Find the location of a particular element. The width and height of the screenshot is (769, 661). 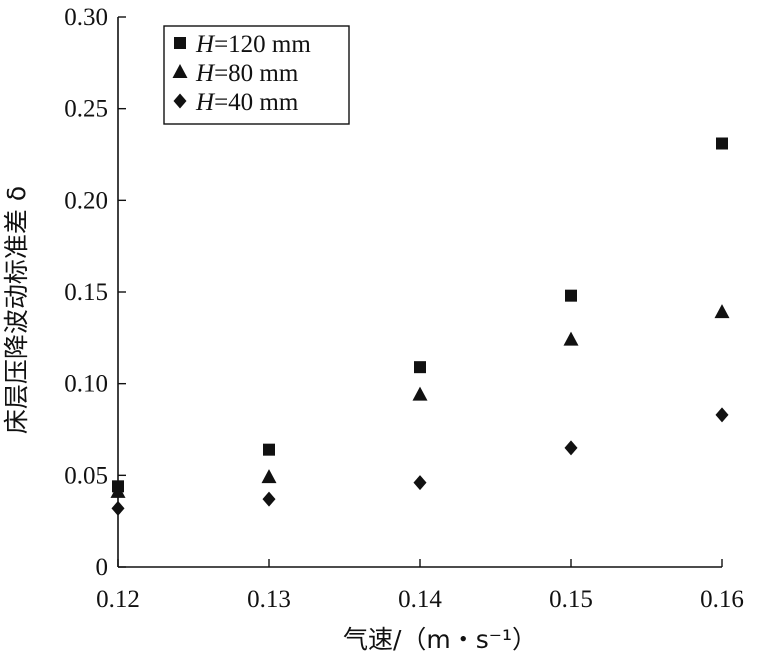

legend-entry: H=80 mm is located at coordinates (247, 73).